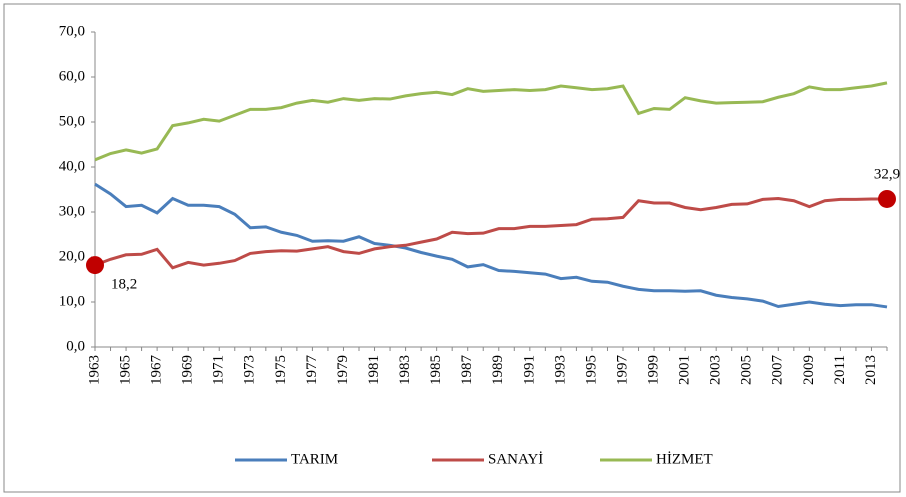 The height and width of the screenshot is (497, 906). Describe the element at coordinates (72, 166) in the screenshot. I see `y-tick-label: 40,0` at that location.